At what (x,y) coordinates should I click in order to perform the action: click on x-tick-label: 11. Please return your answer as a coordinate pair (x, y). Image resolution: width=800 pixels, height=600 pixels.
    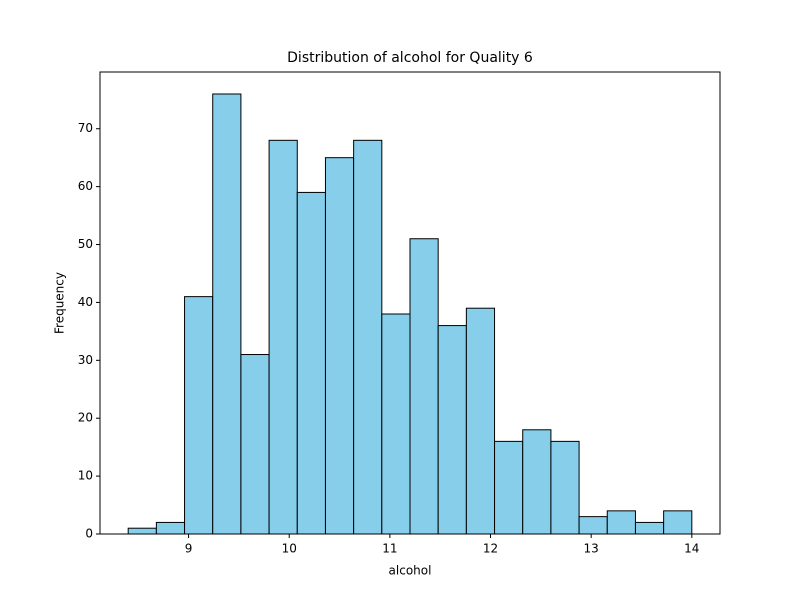
    Looking at the image, I should click on (389, 549).